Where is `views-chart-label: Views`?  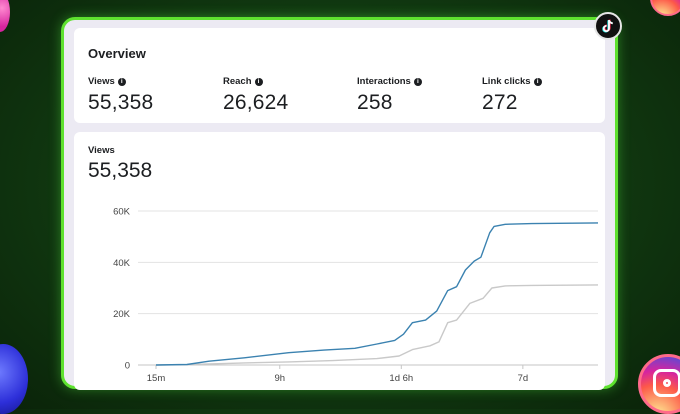 views-chart-label: Views is located at coordinates (101, 150).